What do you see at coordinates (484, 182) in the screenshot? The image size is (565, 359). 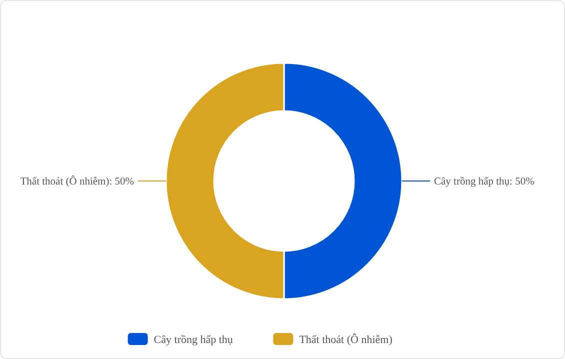 I see `data-label: Cây trồng hấp thụ: 50%` at bounding box center [484, 182].